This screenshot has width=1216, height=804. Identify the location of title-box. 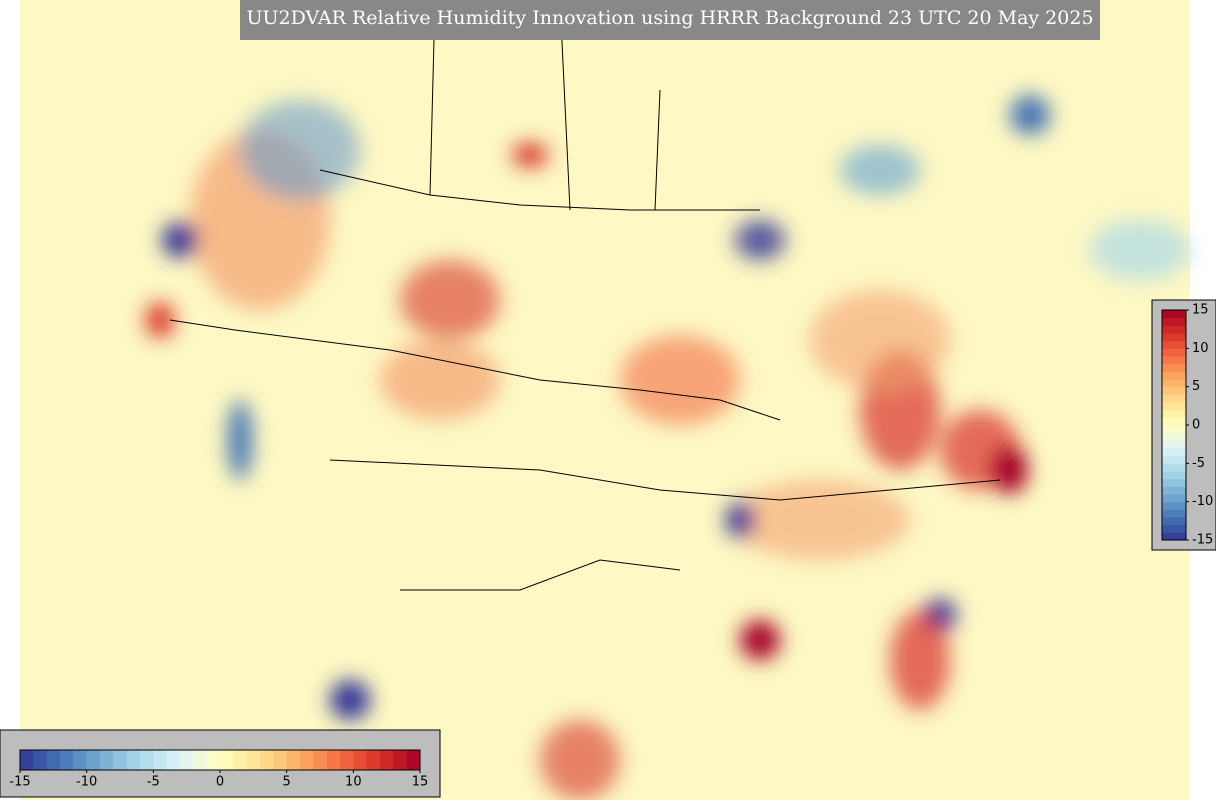
(670, 20).